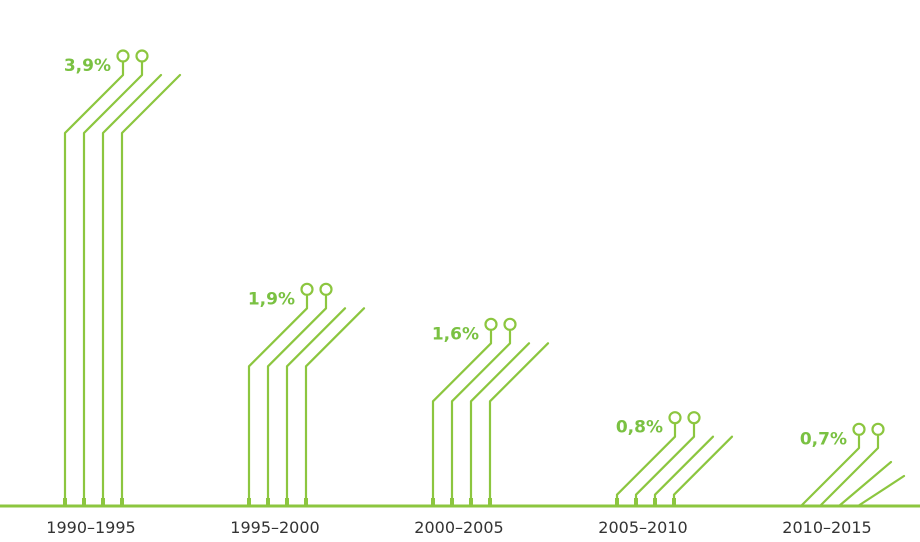  Describe the element at coordinates (639, 428) in the screenshot. I see `data-label: 0,8%` at that location.